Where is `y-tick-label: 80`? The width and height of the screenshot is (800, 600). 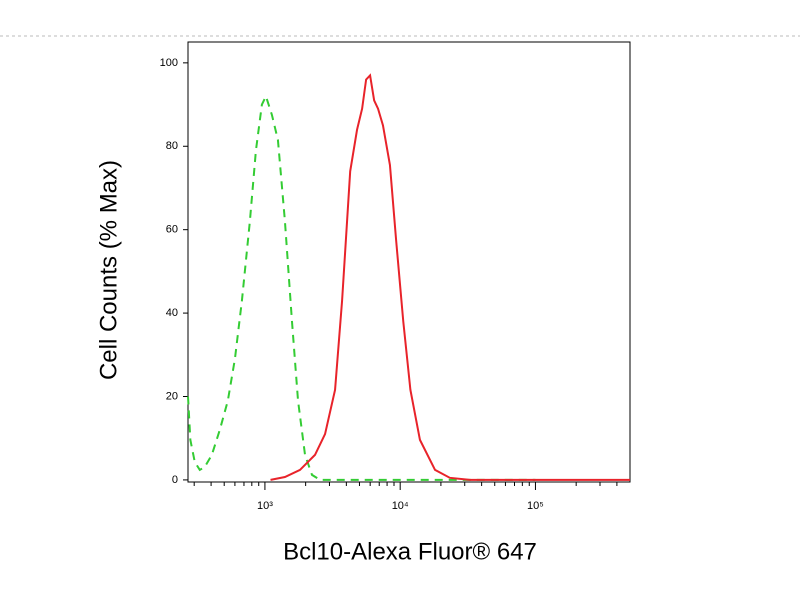
y-tick-label: 80 is located at coordinates (172, 146).